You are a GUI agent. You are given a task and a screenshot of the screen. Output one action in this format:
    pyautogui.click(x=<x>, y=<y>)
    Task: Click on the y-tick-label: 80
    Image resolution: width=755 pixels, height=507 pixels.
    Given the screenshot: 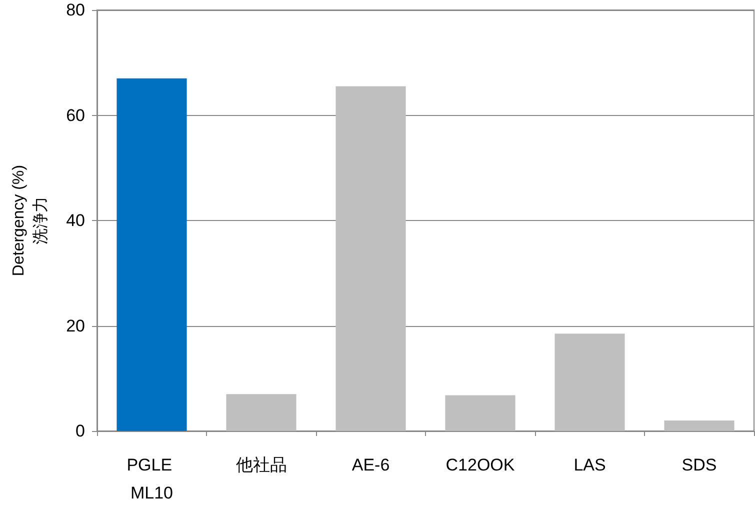 What is the action you would take?
    pyautogui.click(x=75, y=10)
    